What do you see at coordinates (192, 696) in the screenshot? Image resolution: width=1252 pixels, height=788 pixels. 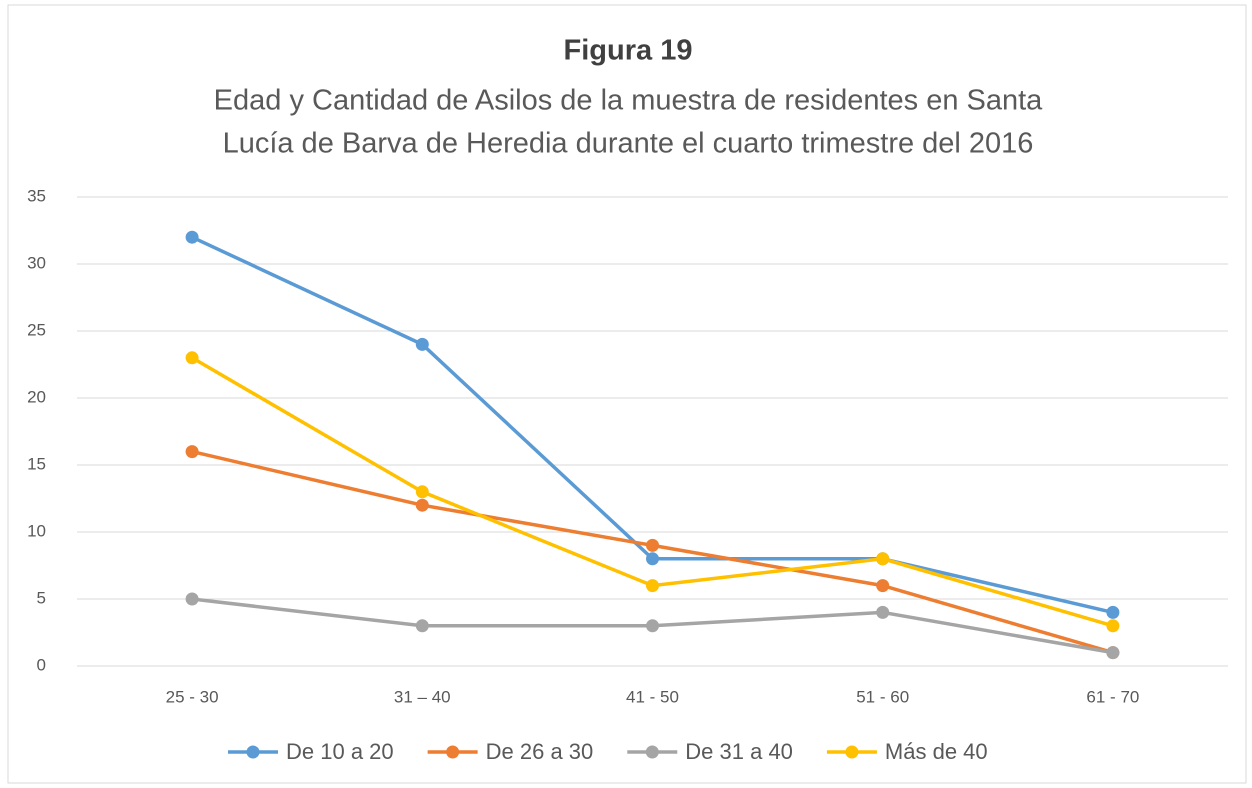 I see `x-tick-label: 25 - 30` at bounding box center [192, 696].